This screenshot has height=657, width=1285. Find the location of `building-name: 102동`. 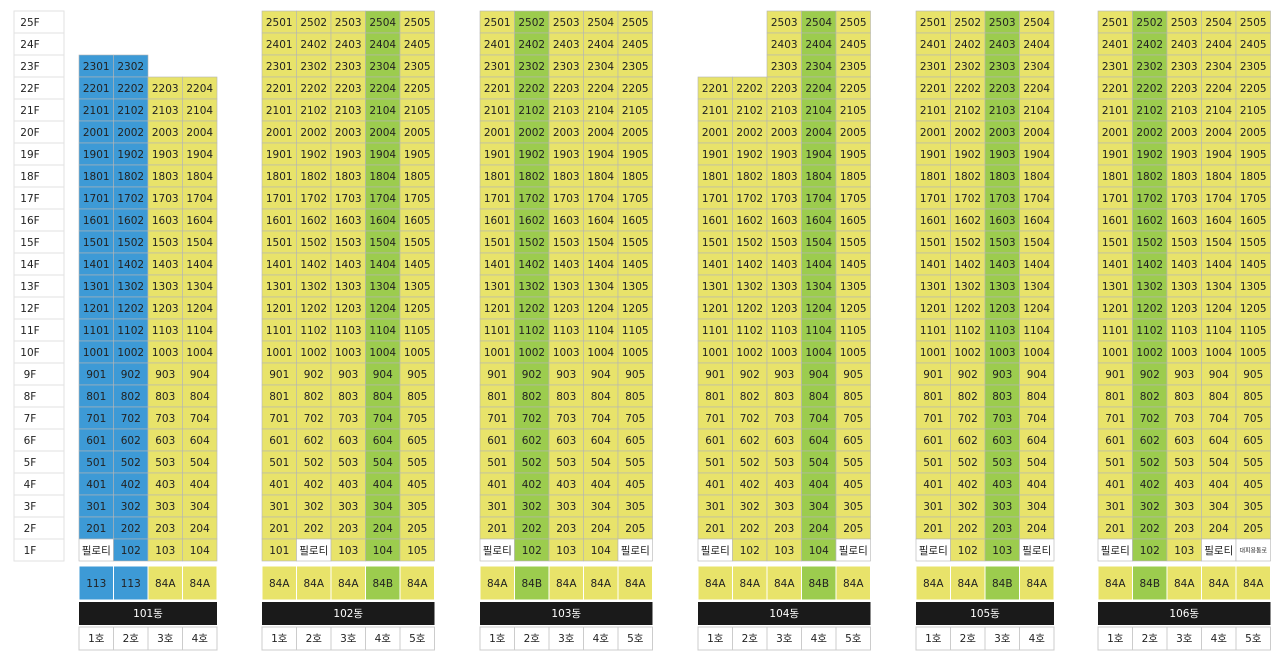

building-name: 102동 is located at coordinates (348, 614).